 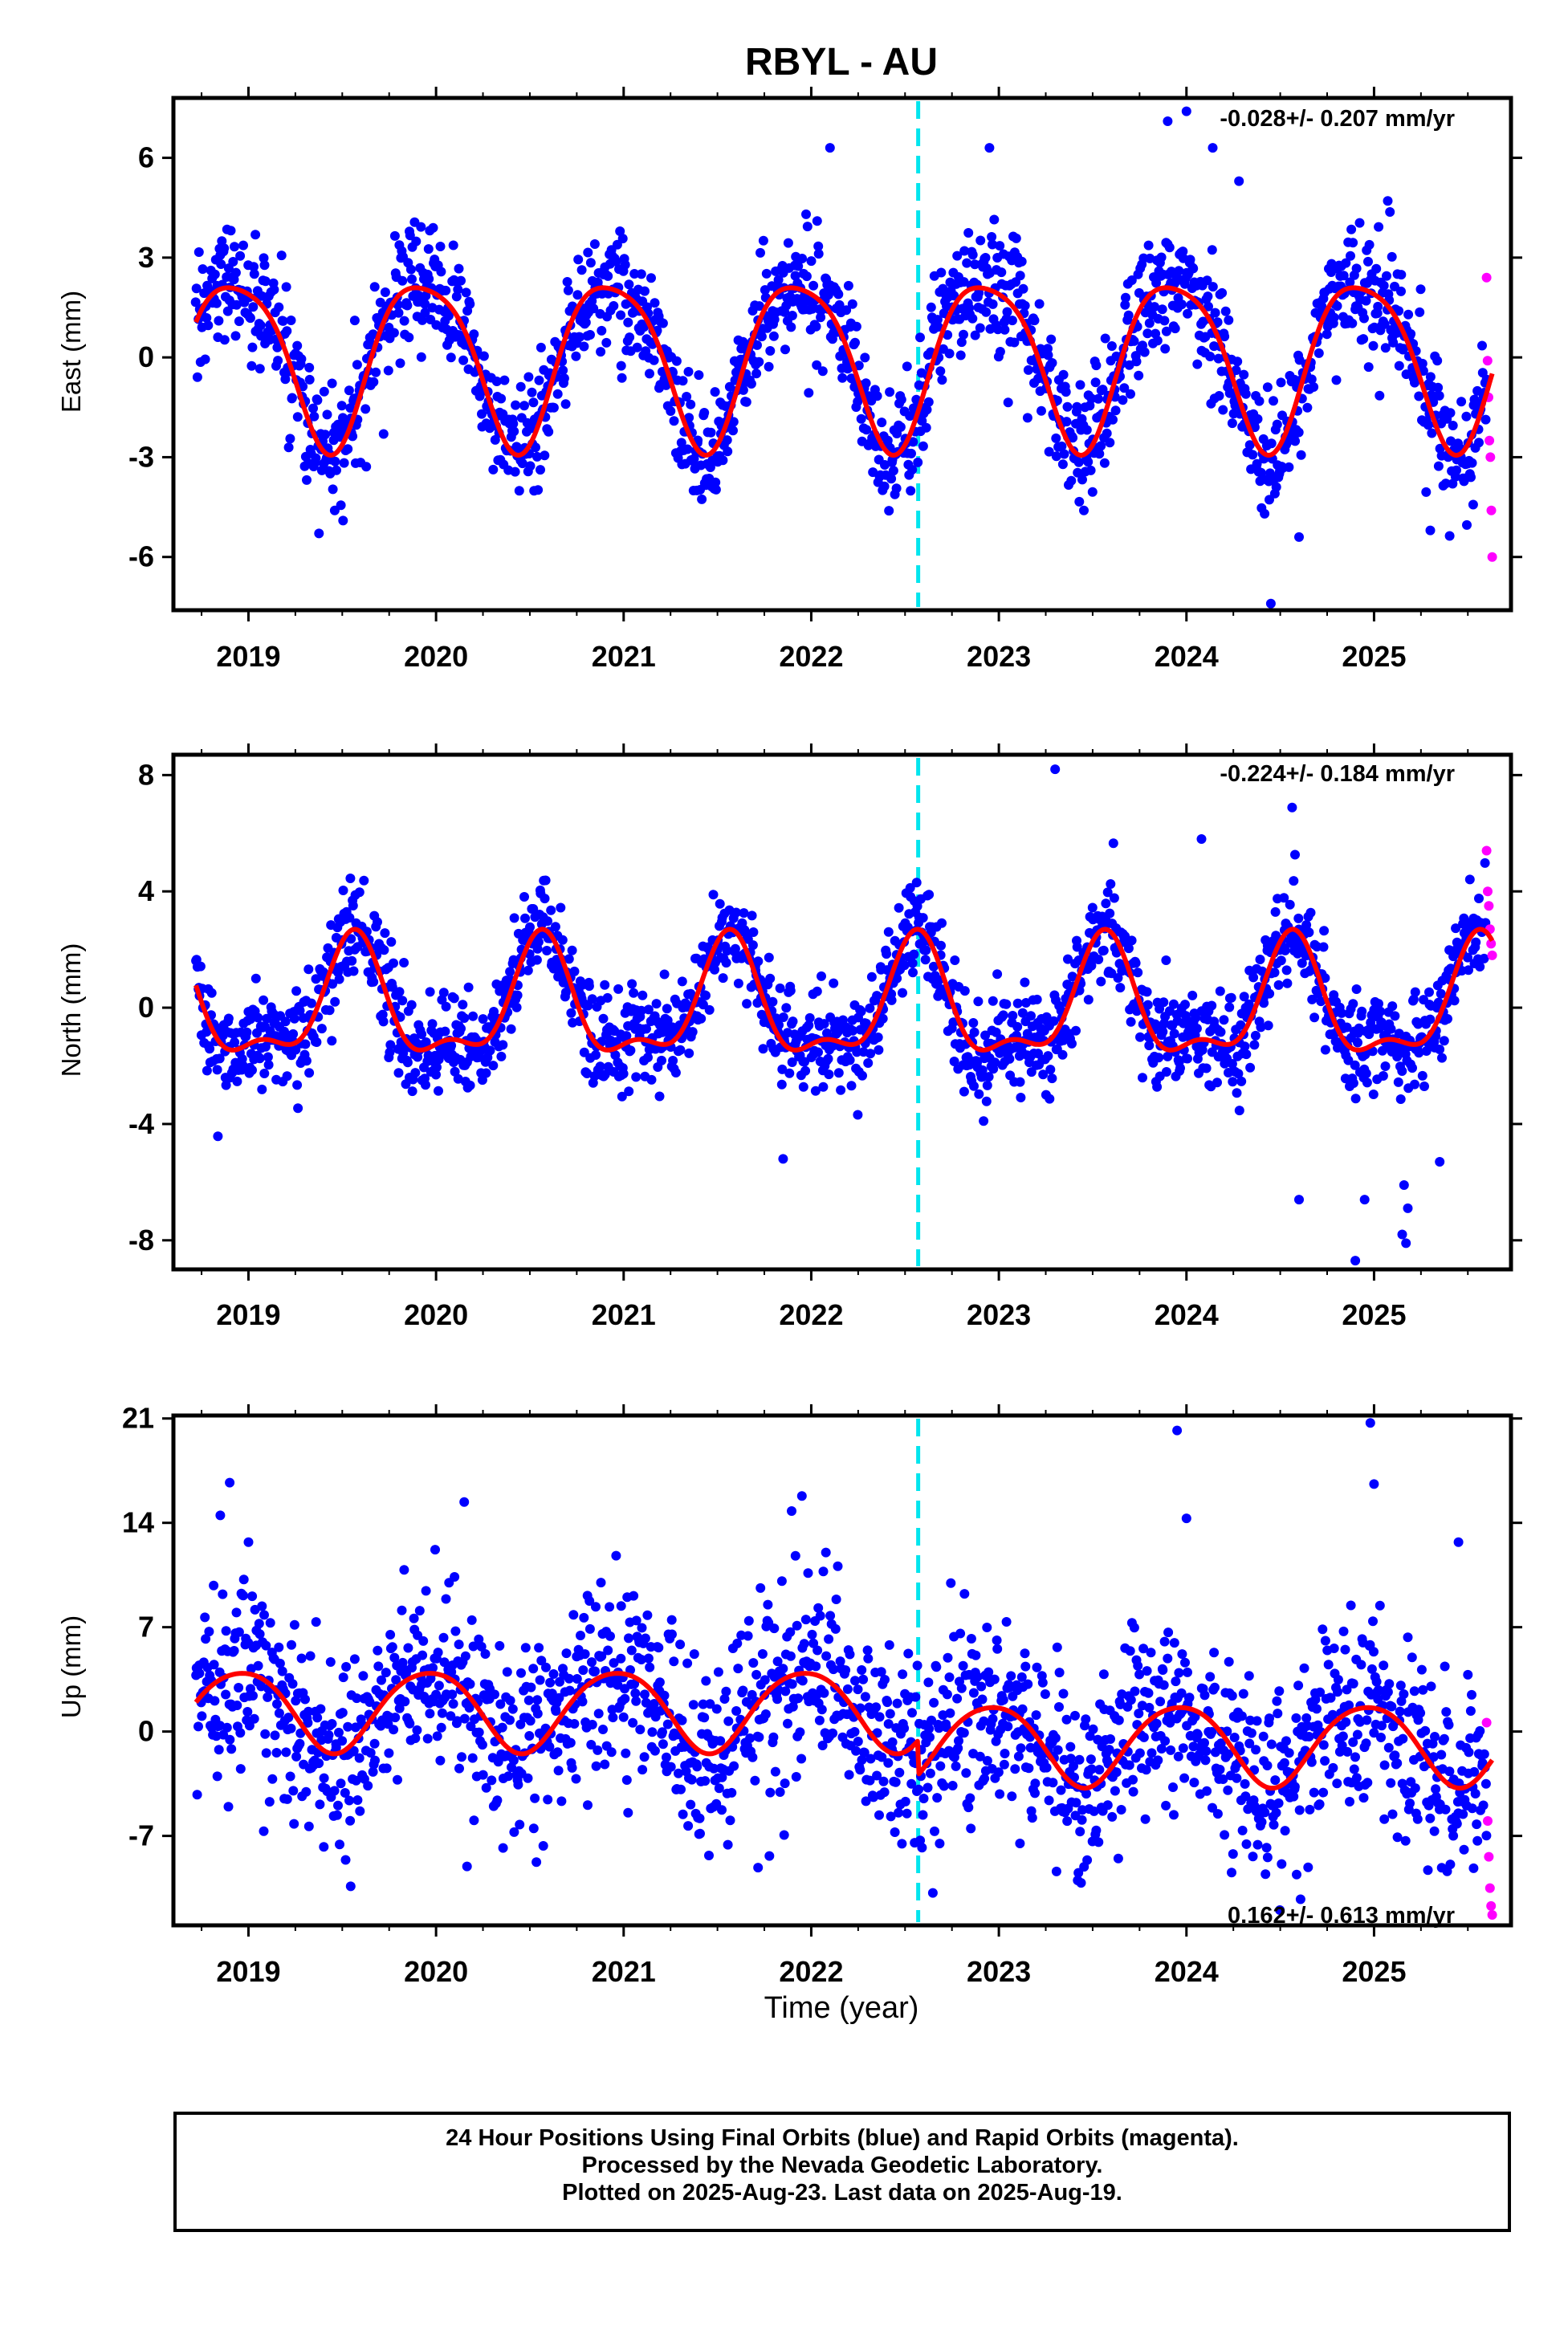 What do you see at coordinates (624, 656) in the screenshot?
I see `east-x-tick-label: 2021` at bounding box center [624, 656].